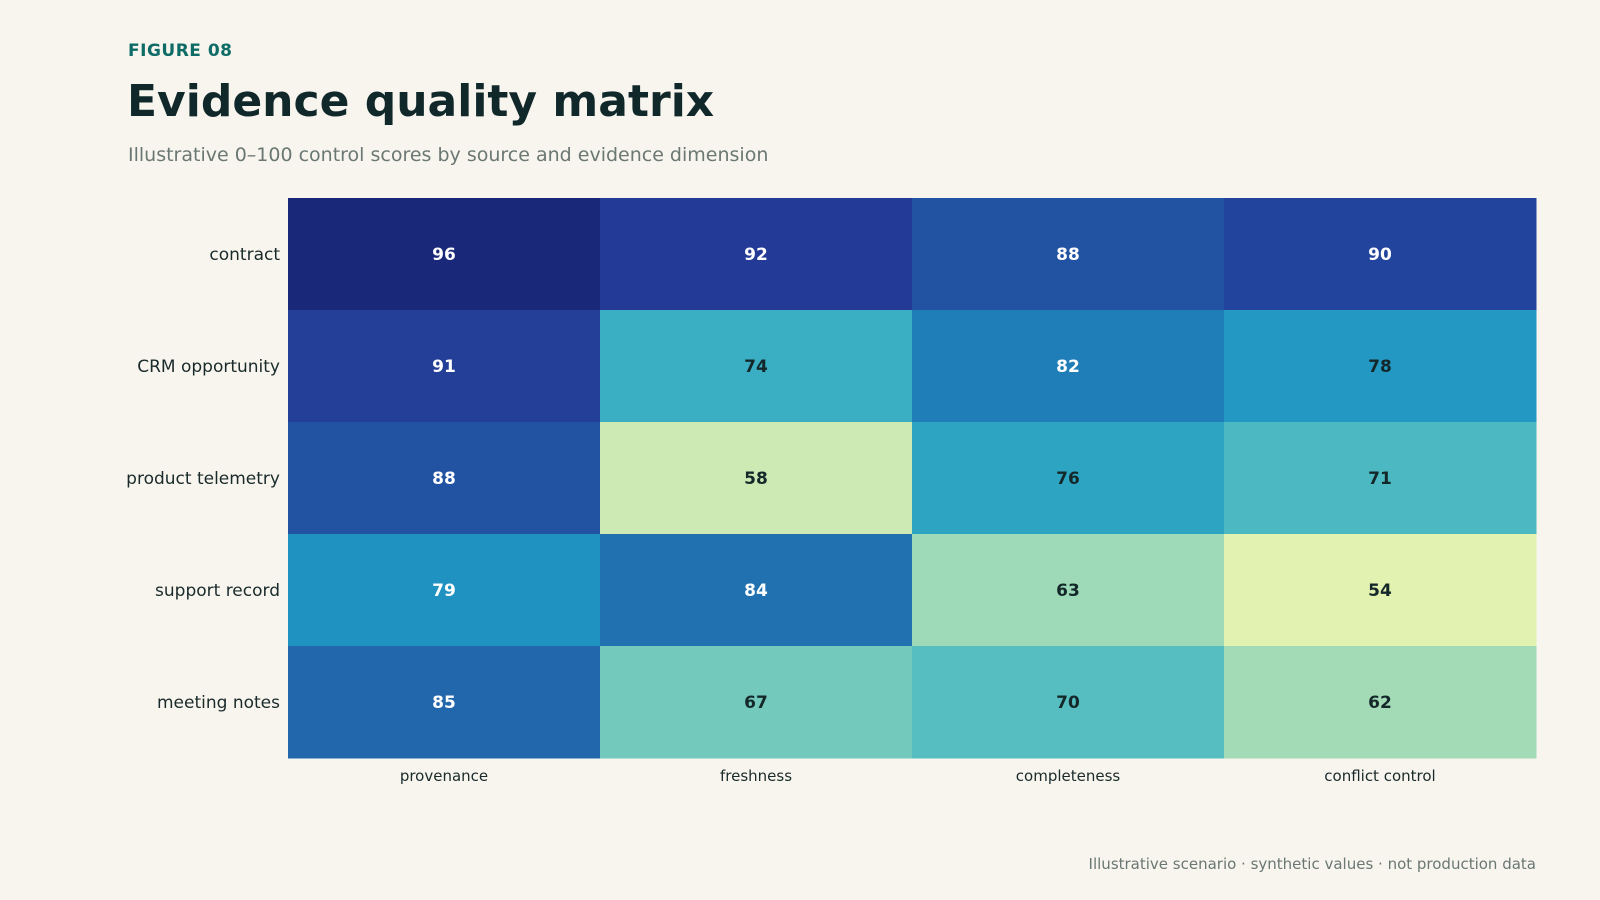 The width and height of the screenshot is (1600, 900). I want to click on heatmap-cell-product-telemetry-provenance, so click(444, 478).